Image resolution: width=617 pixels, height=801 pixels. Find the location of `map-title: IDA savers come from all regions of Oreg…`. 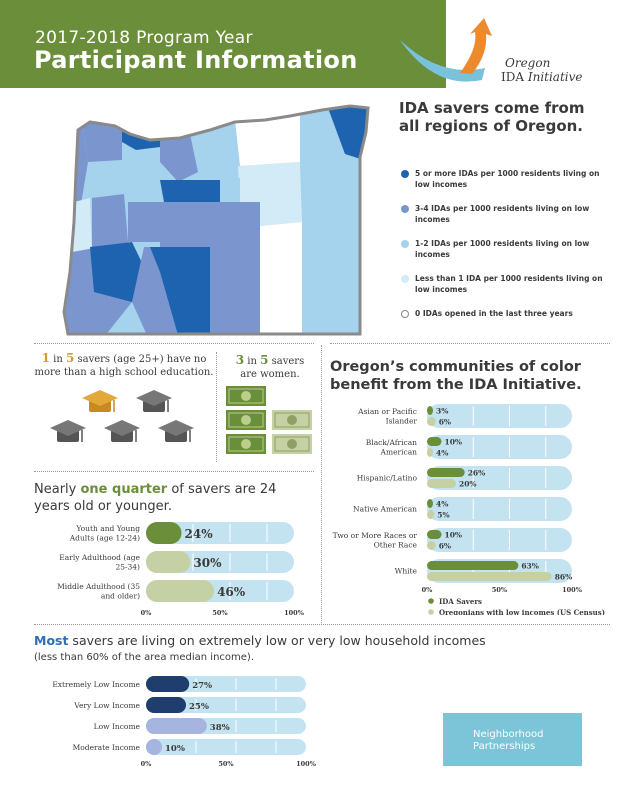

map-title: IDA savers come from all regions of Oreg… is located at coordinates (492, 117).